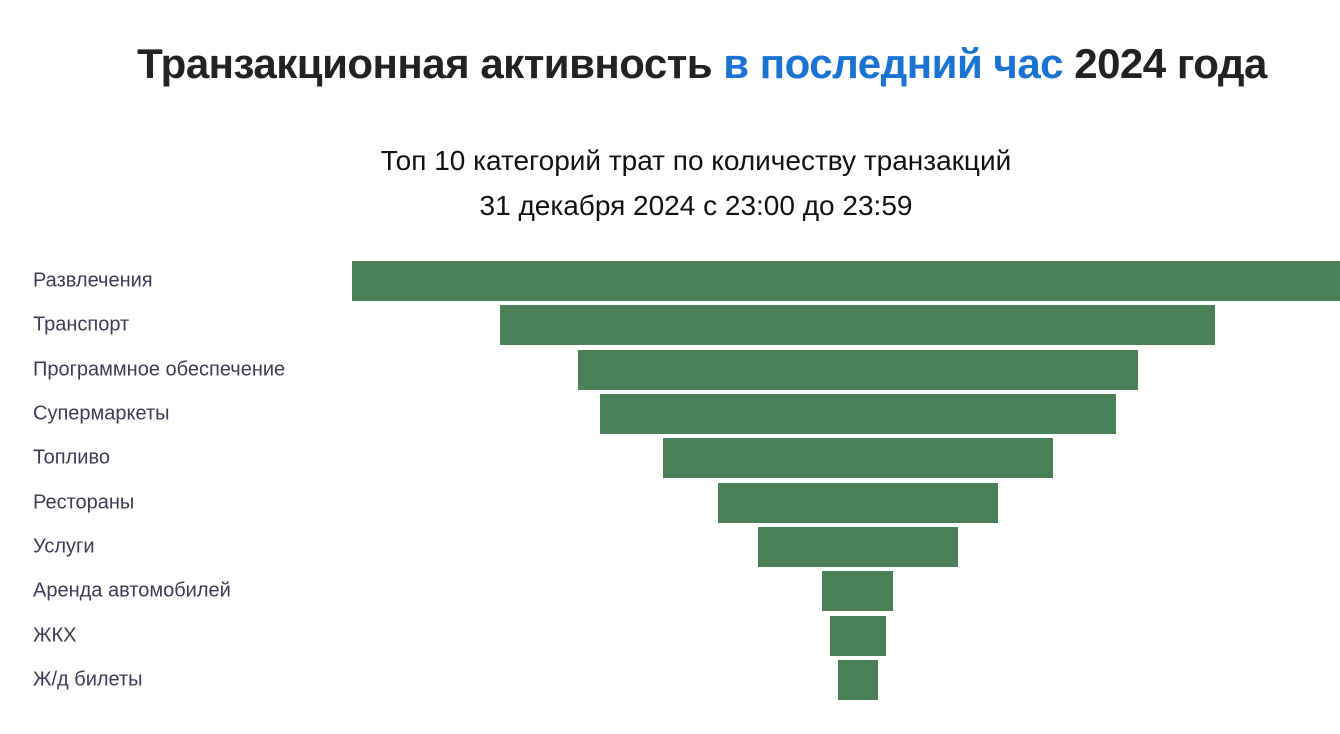 This screenshot has height=734, width=1340. I want to click on chart-row: Аренда автомобилей, so click(670, 591).